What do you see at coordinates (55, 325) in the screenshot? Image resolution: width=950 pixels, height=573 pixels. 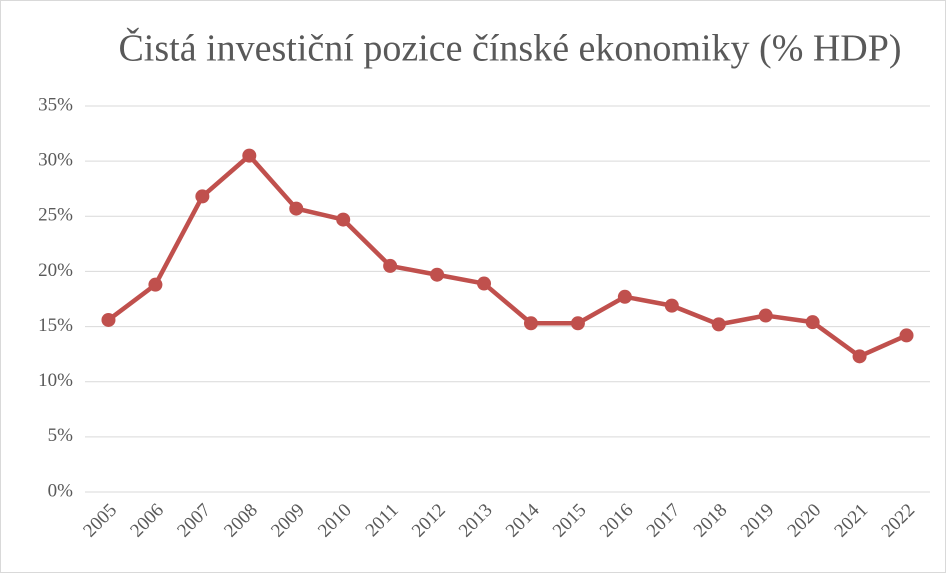 I see `y-tick-label: 15%` at bounding box center [55, 325].